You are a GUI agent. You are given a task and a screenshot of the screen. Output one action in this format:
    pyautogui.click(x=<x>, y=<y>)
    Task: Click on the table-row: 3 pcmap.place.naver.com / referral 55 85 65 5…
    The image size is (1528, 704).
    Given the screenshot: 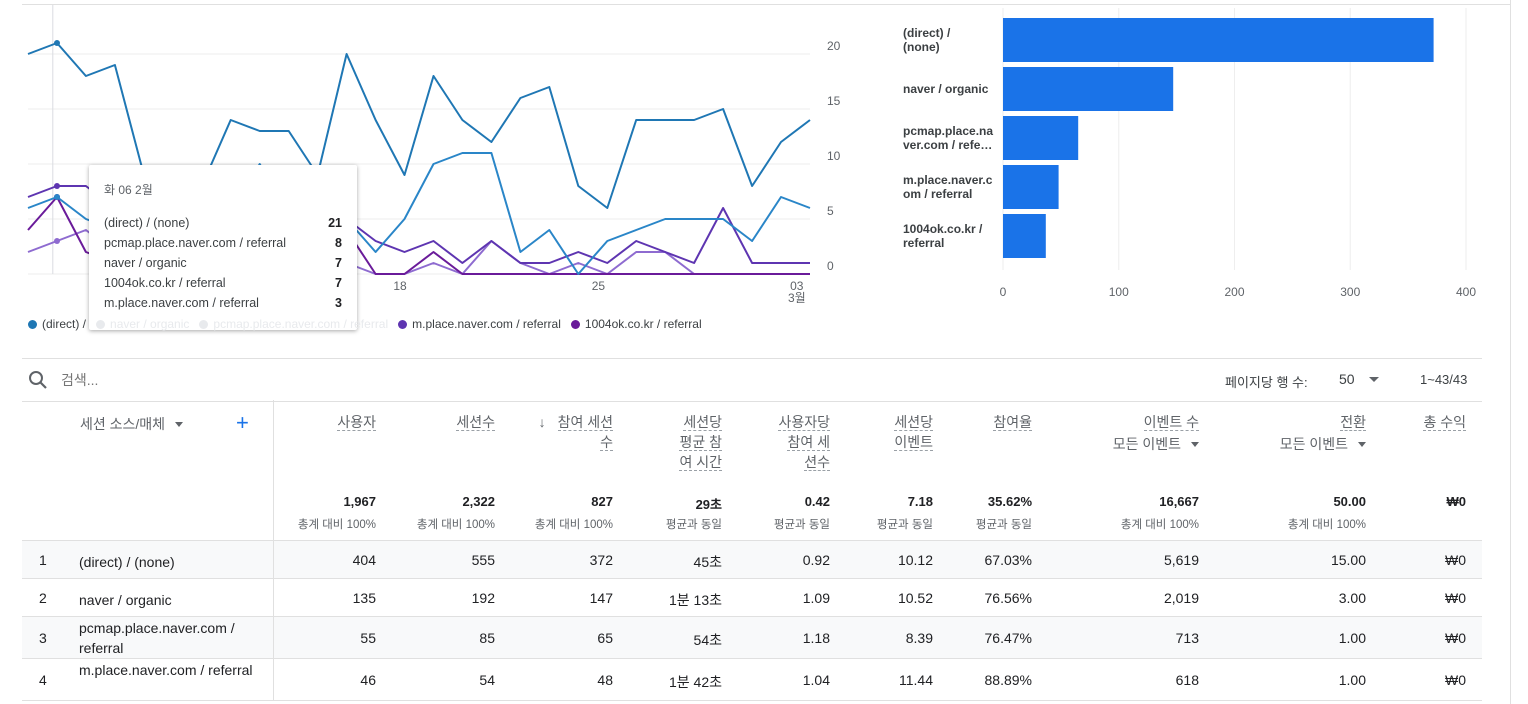 What is the action you would take?
    pyautogui.click(x=752, y=638)
    